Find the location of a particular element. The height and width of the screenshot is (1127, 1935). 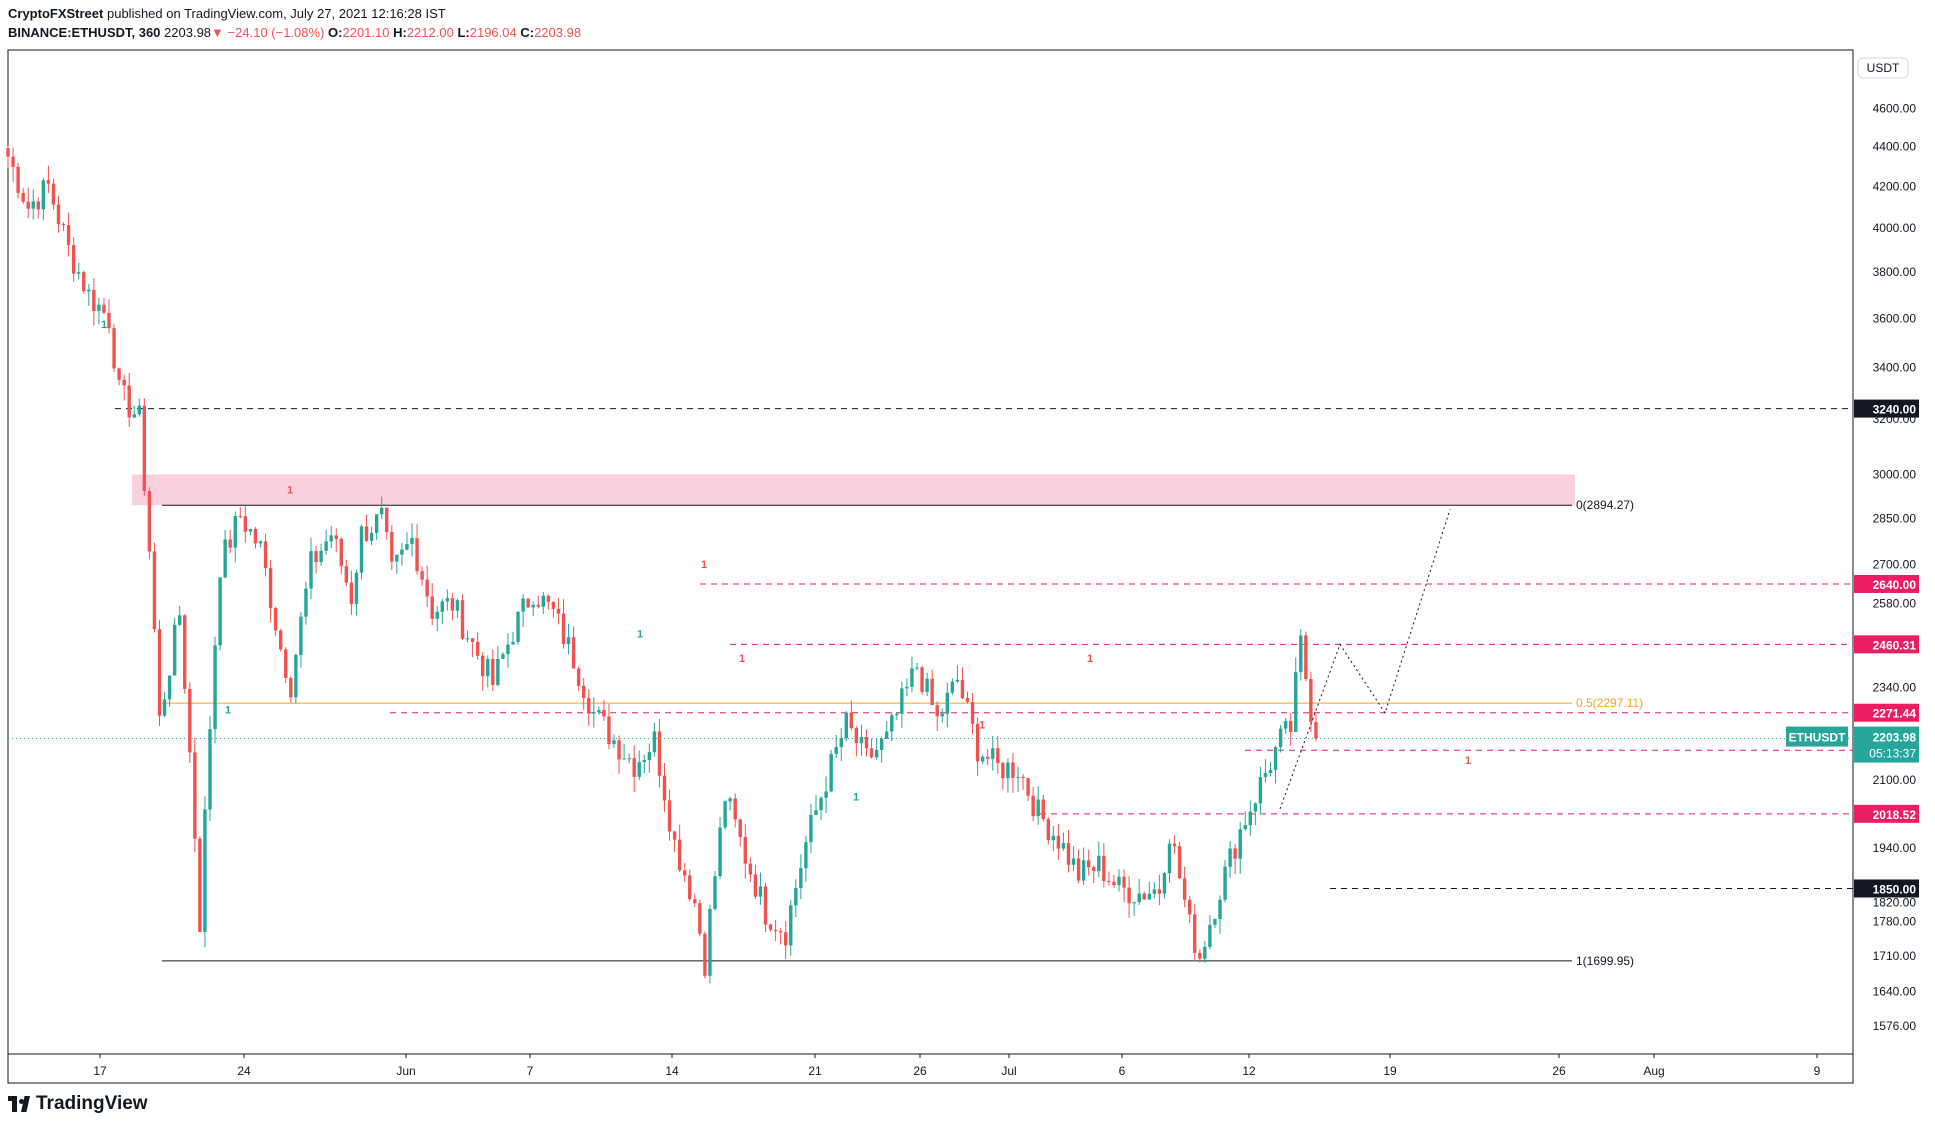

down-triangle-icon: ▼ is located at coordinates (217, 32).